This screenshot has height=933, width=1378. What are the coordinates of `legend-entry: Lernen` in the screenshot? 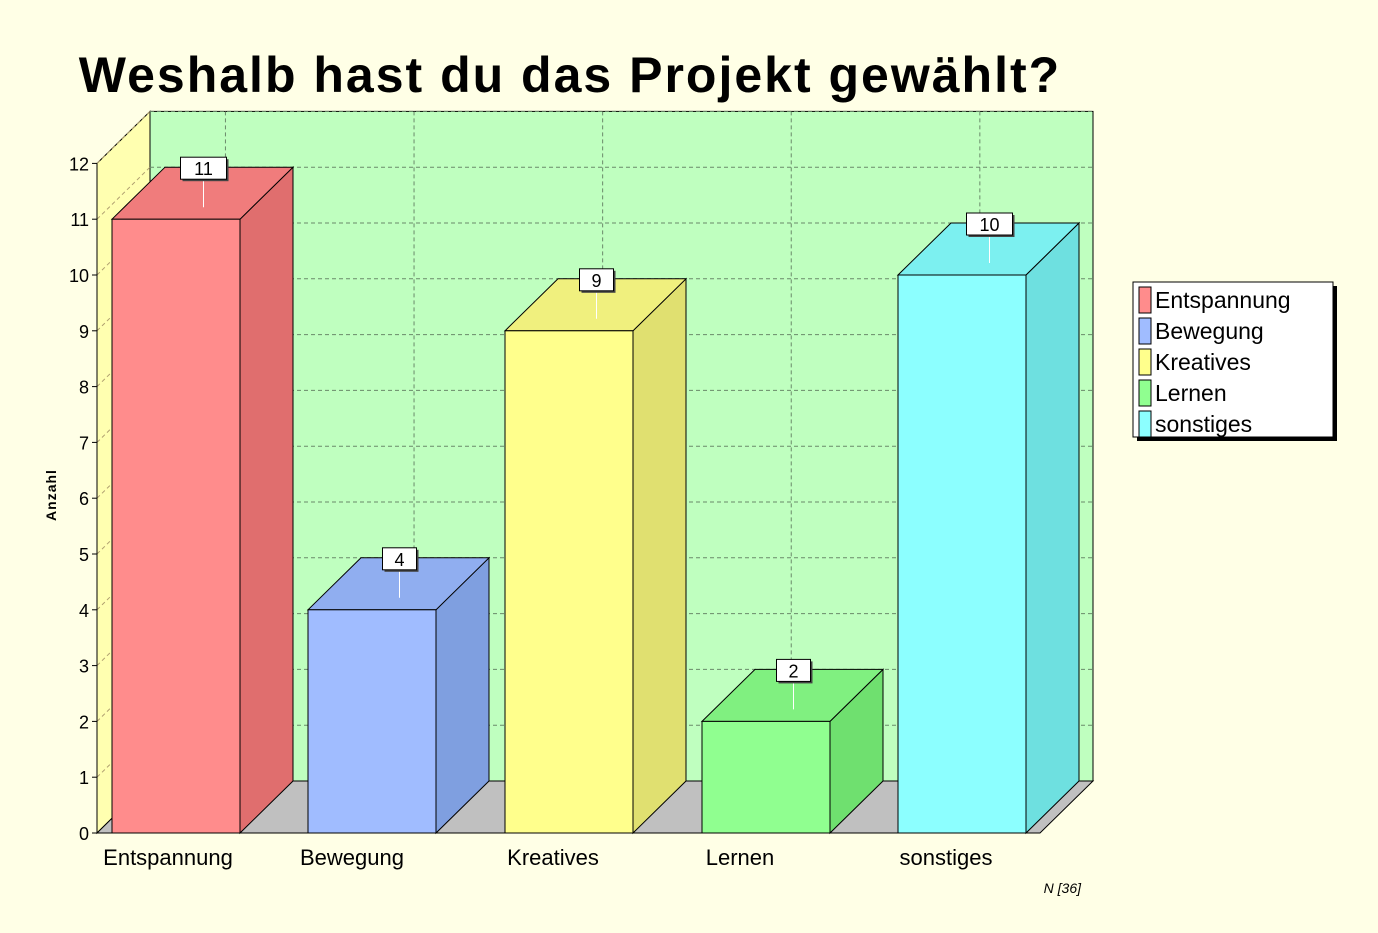 It's located at (1191, 393).